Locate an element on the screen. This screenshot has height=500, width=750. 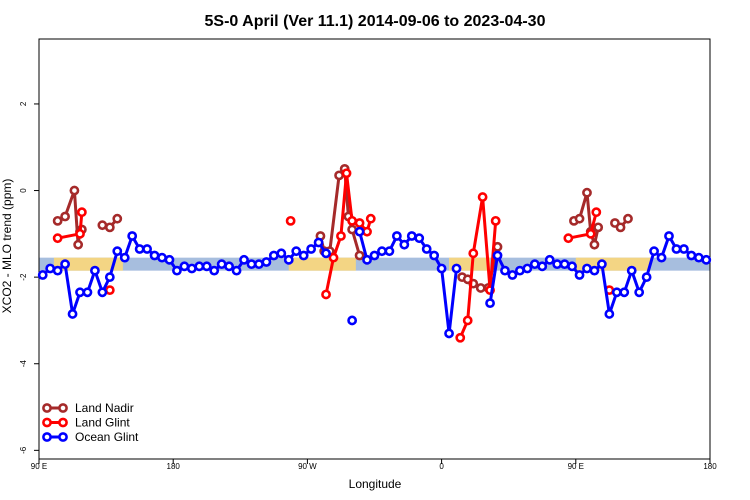
legend-label-1: Land Glint is located at coordinates (102, 423).